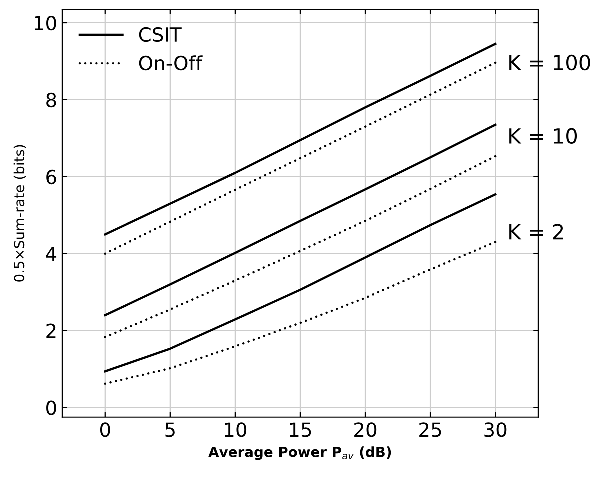  Describe the element at coordinates (51, 100) in the screenshot. I see `y-tick-label: 8` at that location.